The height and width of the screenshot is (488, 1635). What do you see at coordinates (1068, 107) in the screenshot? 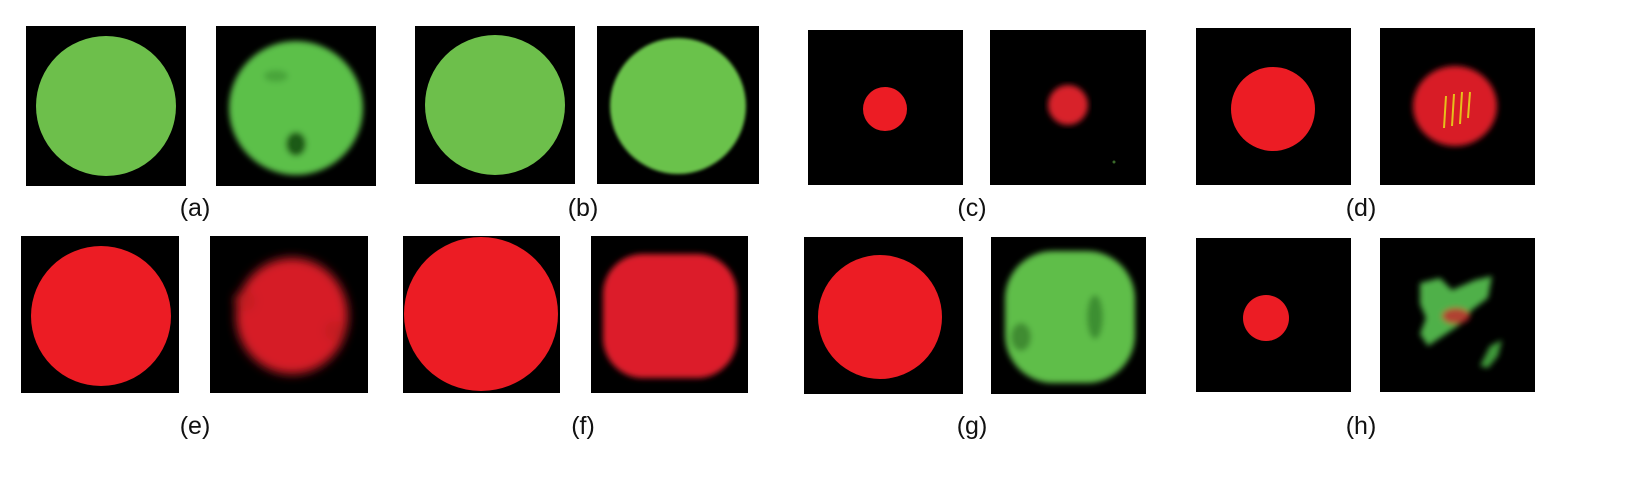
I see `panel-c-output` at bounding box center [1068, 107].